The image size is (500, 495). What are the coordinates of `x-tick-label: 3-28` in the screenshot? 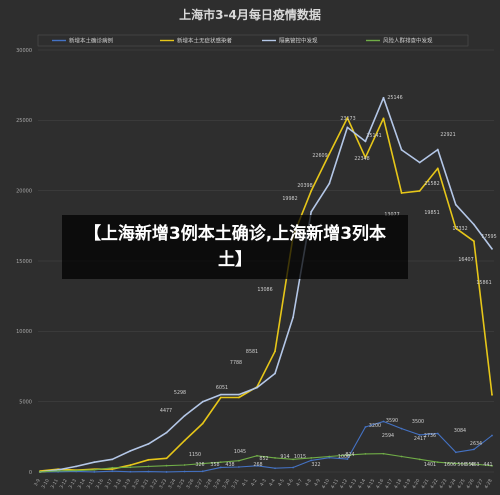 It's located at (208, 484).